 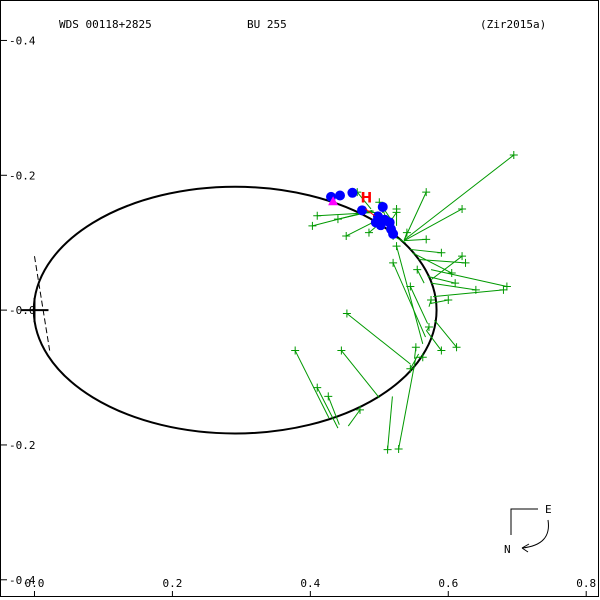 What do you see at coordinates (370, 212) in the screenshot?
I see `hipparcos-pointer` at bounding box center [370, 212].